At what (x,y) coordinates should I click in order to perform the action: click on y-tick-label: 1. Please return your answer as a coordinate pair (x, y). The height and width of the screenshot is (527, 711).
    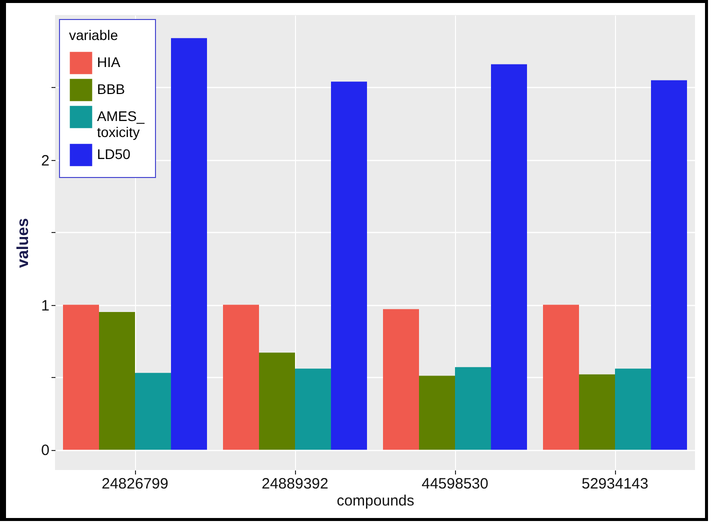
    Looking at the image, I should click on (45, 305).